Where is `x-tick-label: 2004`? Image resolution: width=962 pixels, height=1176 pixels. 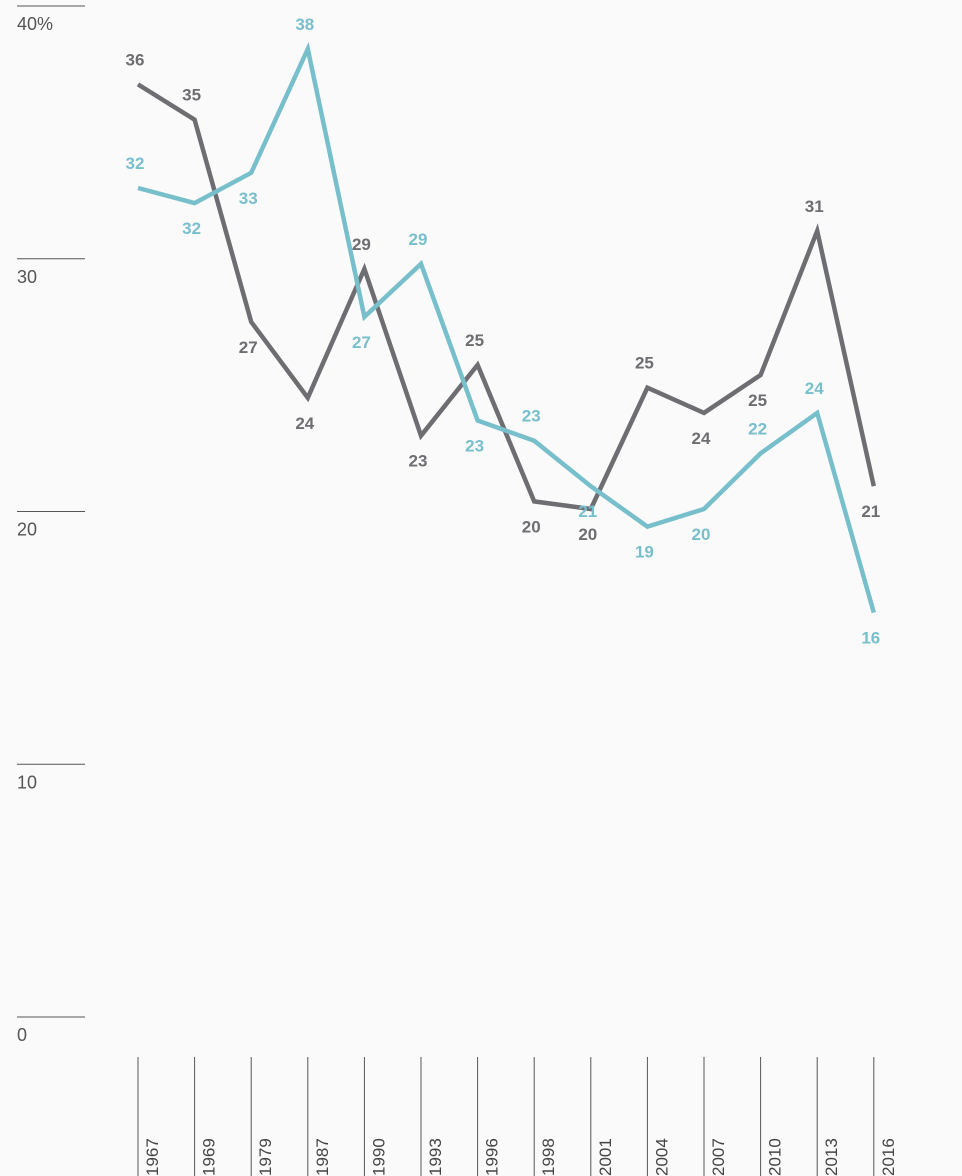
x-tick-label: 2004 is located at coordinates (661, 1157).